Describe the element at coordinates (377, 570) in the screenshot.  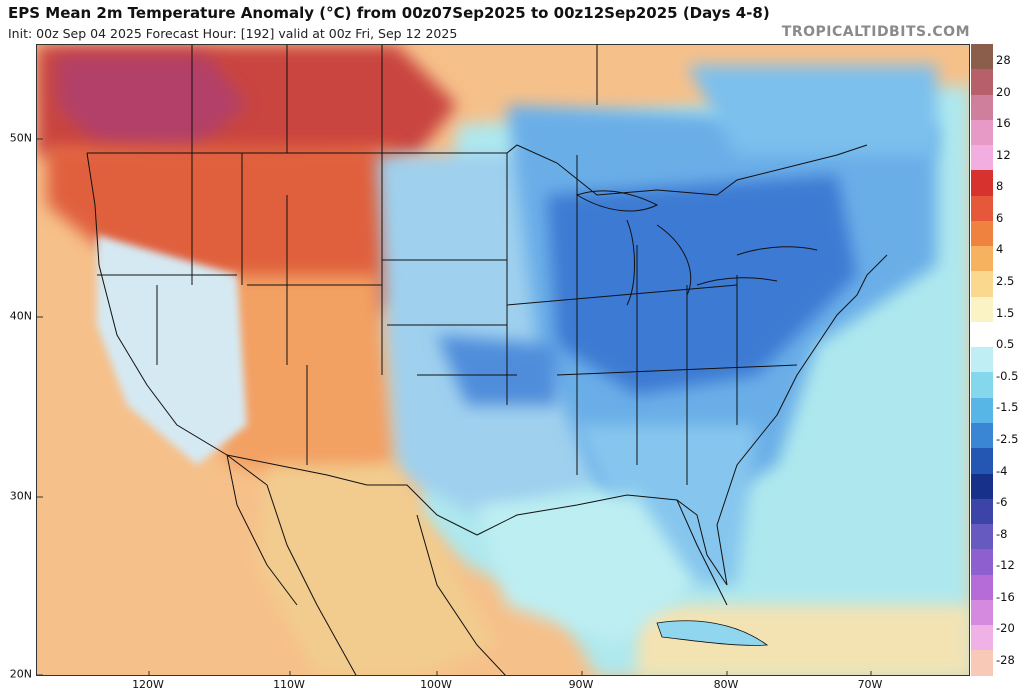
I see `mexico-warm` at that location.